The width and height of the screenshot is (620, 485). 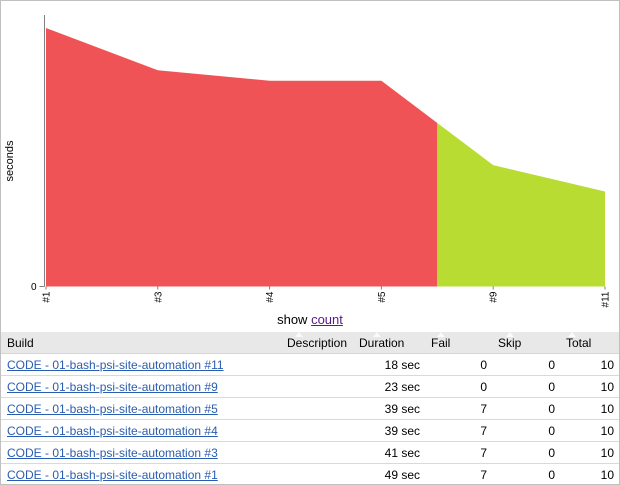 I want to click on build-cell: CODE - 01-bash-psi-site-automation #4, so click(x=141, y=430).